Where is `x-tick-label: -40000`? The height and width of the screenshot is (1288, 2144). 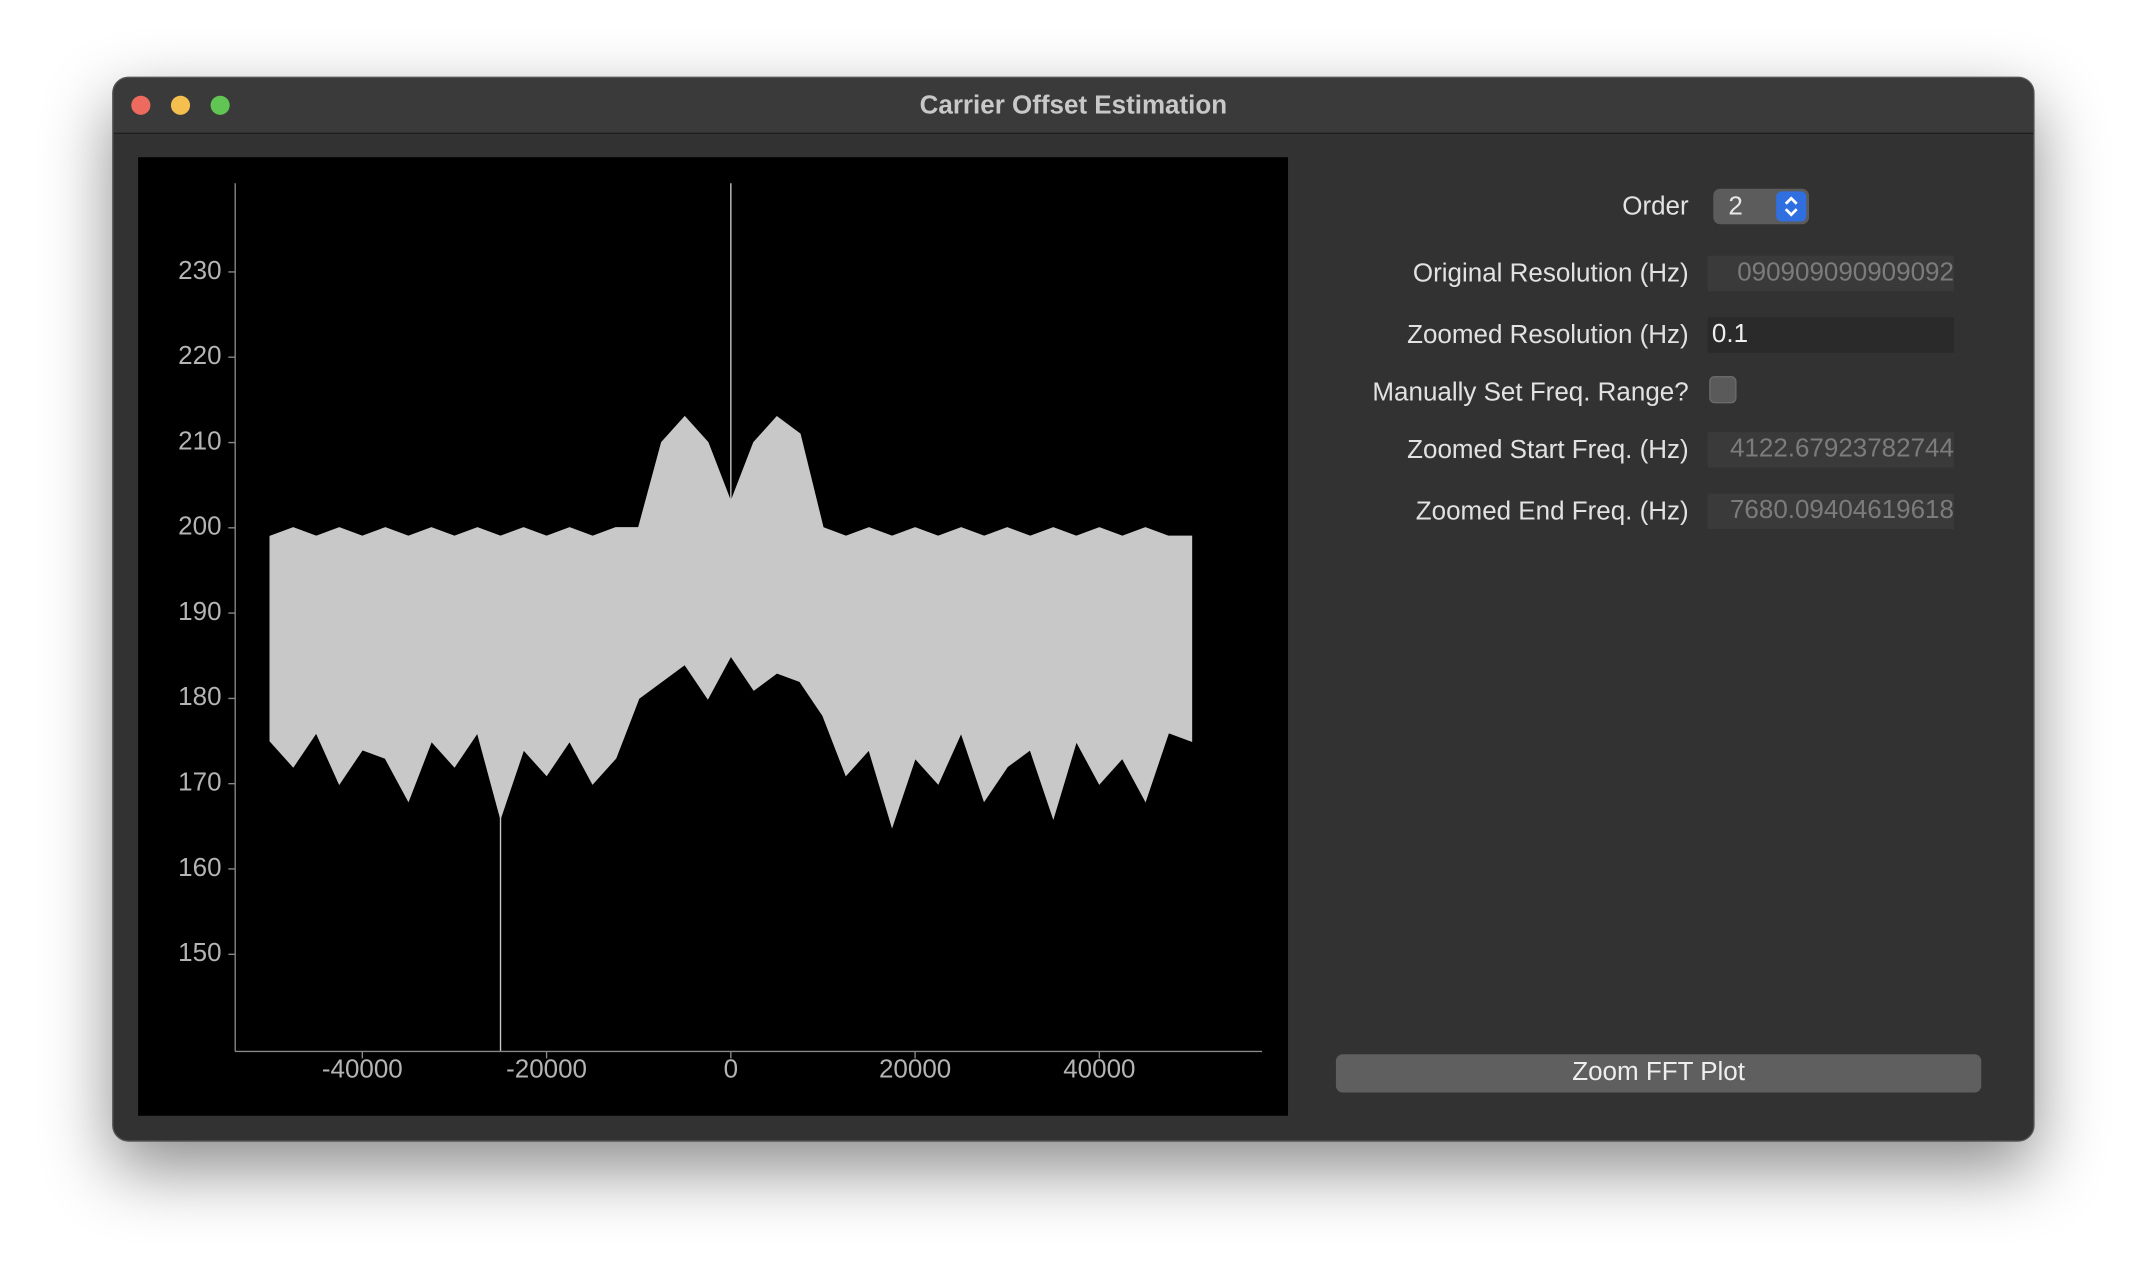 x-tick-label: -40000 is located at coordinates (362, 1068).